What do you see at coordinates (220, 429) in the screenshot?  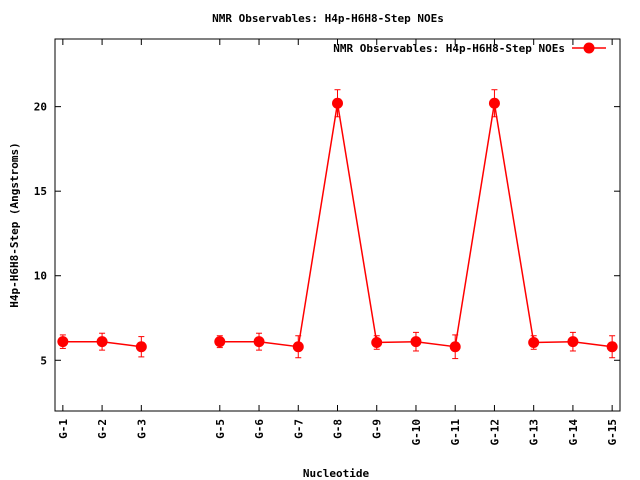 I see `x-tick-label: G-5` at bounding box center [220, 429].